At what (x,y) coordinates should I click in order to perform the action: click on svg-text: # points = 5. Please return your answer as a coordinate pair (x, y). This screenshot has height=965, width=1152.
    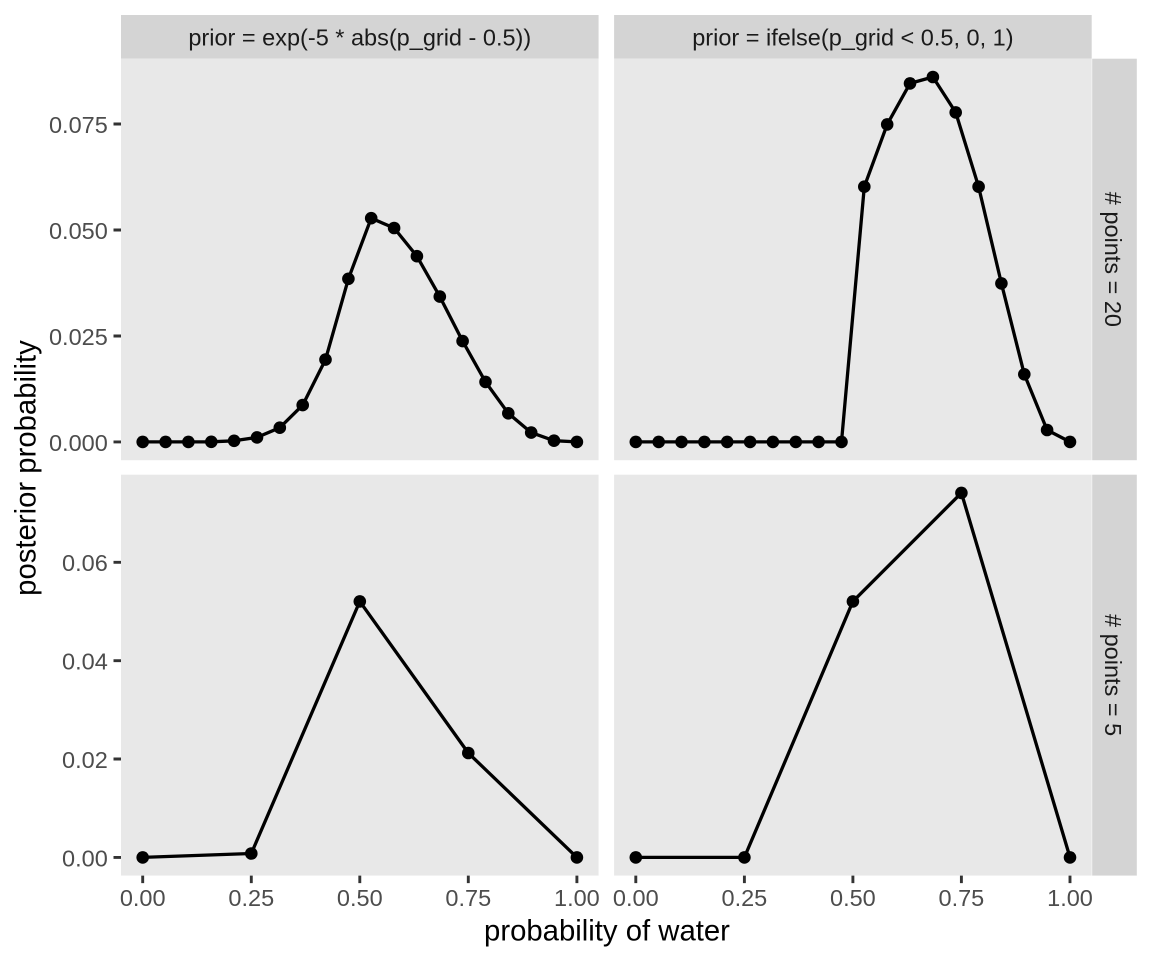
    Looking at the image, I should click on (1113, 675).